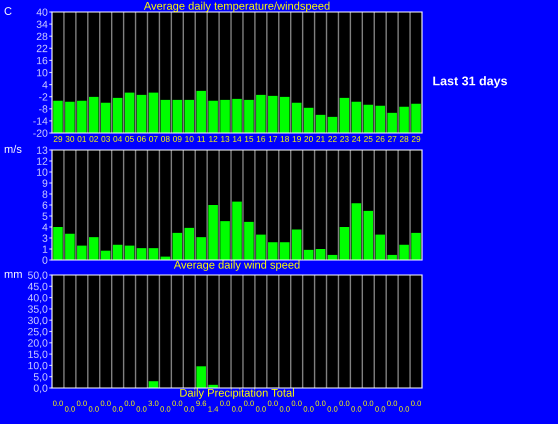  Describe the element at coordinates (344, 139) in the screenshot. I see `x-tick-label: 23` at that location.